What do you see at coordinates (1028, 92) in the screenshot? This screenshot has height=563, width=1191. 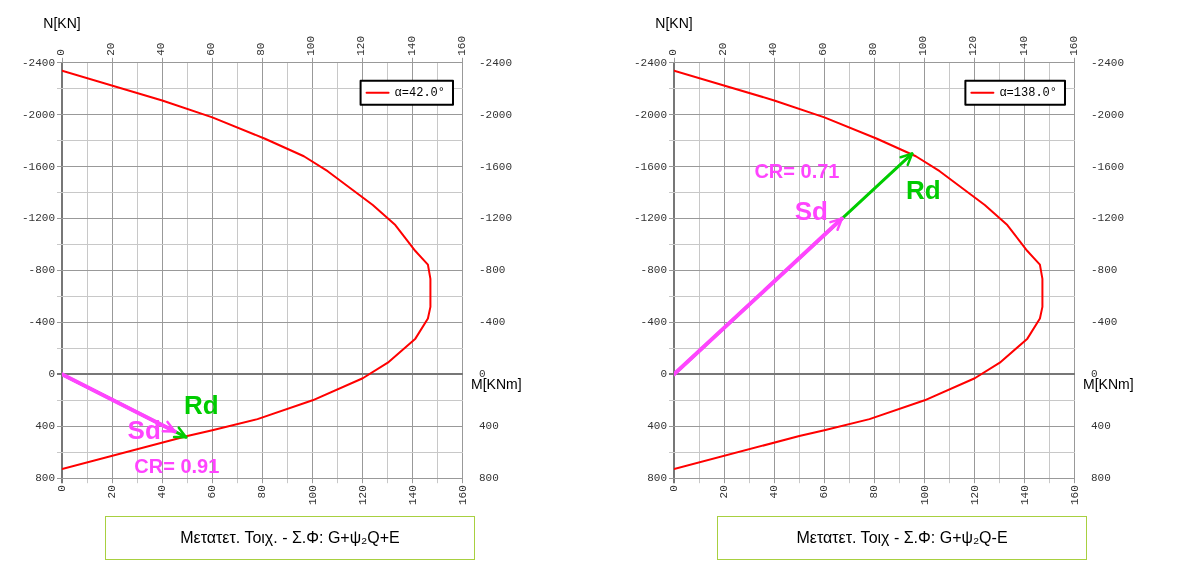 I see `legend-label: α=138.0°` at bounding box center [1028, 92].